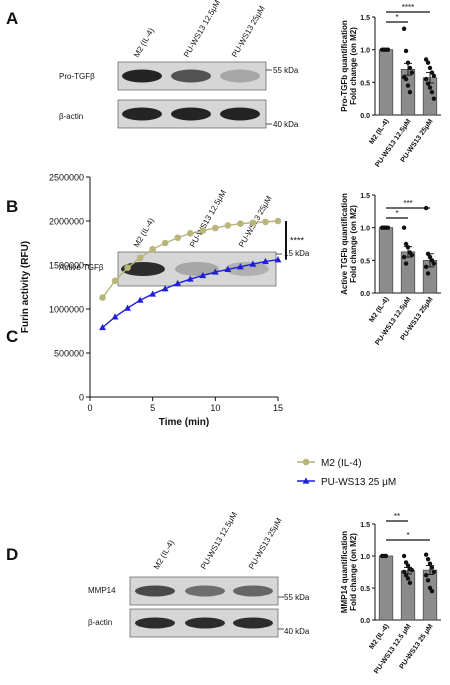 This screenshot has height=685, width=450. I want to click on y-axis-label-line: MMP14 quantification, so click(344, 572).